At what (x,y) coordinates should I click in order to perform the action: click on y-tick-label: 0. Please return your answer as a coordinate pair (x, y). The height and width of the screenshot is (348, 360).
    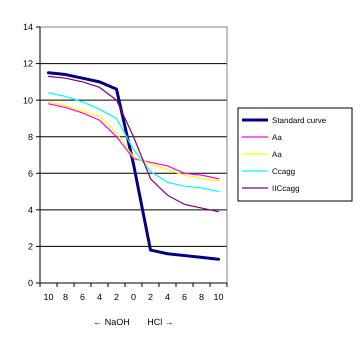
    Looking at the image, I should click on (30, 283).